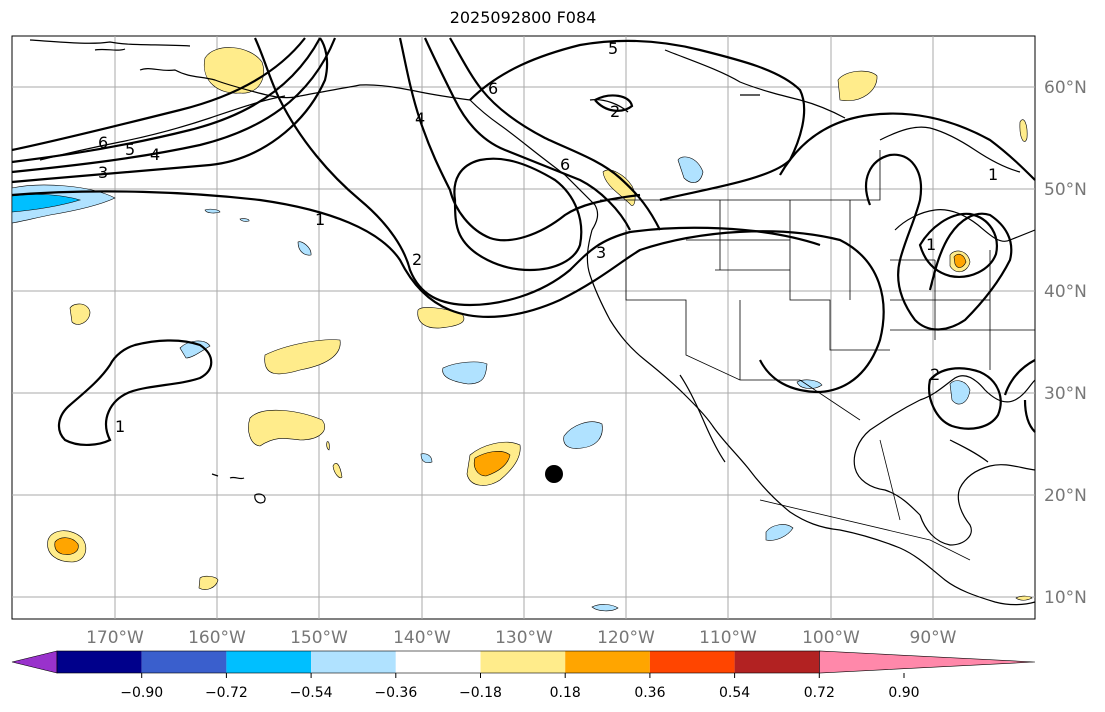 Image resolution: width=1105 pixels, height=712 pixels. What do you see at coordinates (903, 693) in the screenshot?
I see `colorbar-tick-label: 0.90` at bounding box center [903, 693].